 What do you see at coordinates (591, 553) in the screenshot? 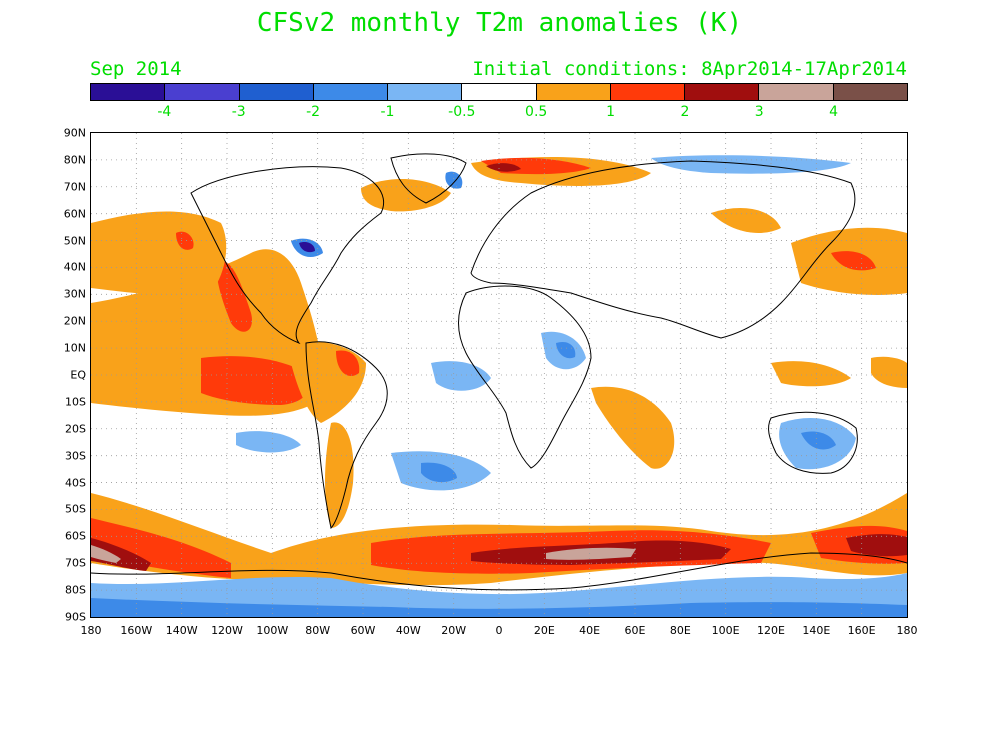
I see `south-indian-pink-patch` at bounding box center [591, 553].